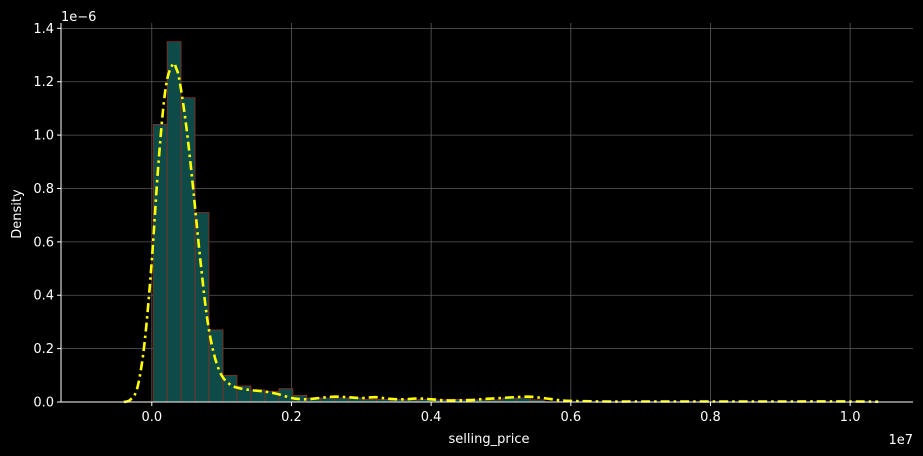  I want to click on x-tick-label: 0.6, so click(570, 417).